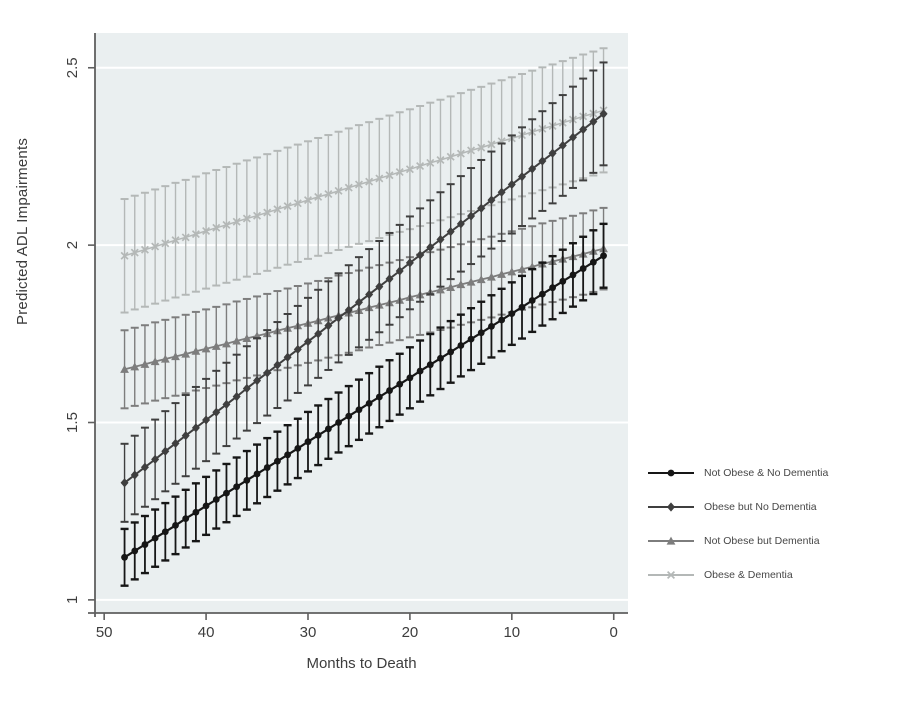 The height and width of the screenshot is (708, 900). I want to click on svg-text: 1.5, so click(72, 422).